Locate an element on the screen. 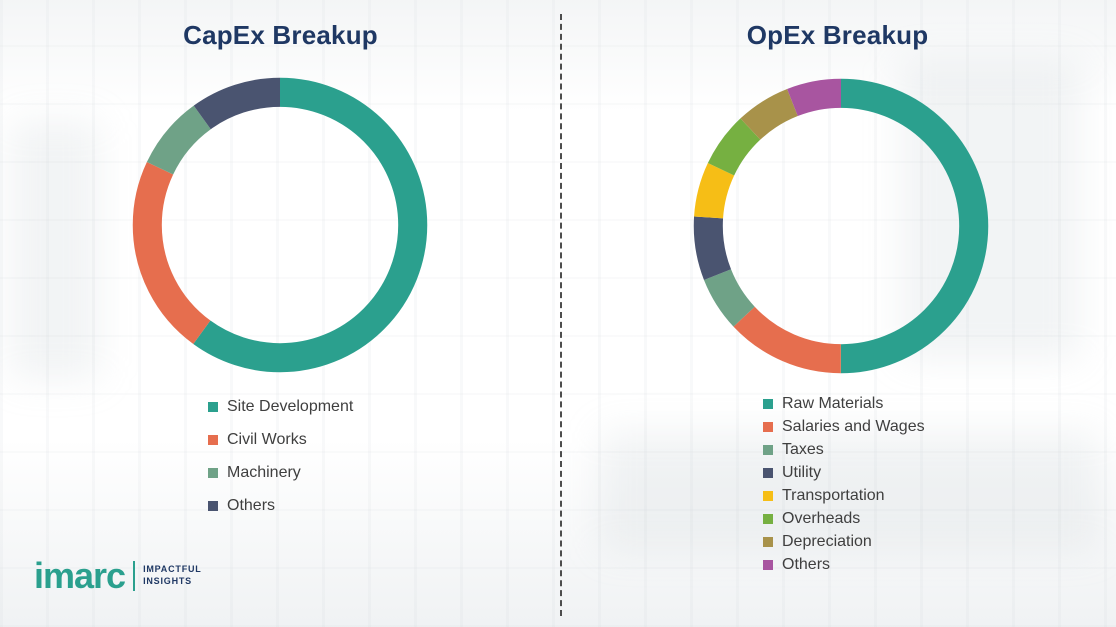 This screenshot has width=1116, height=627. legend-label: Site Development is located at coordinates (290, 406).